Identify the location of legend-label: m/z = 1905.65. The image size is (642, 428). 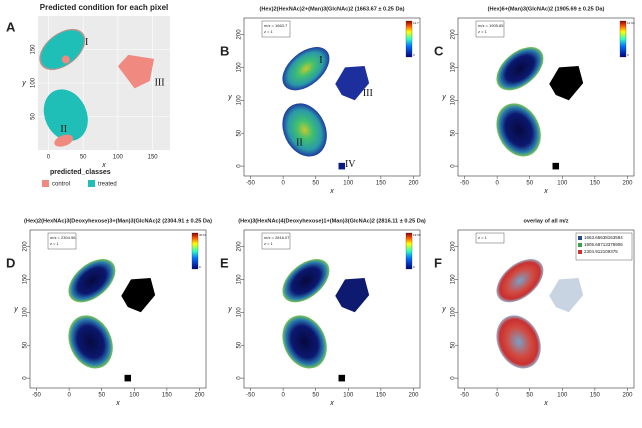
(491, 25).